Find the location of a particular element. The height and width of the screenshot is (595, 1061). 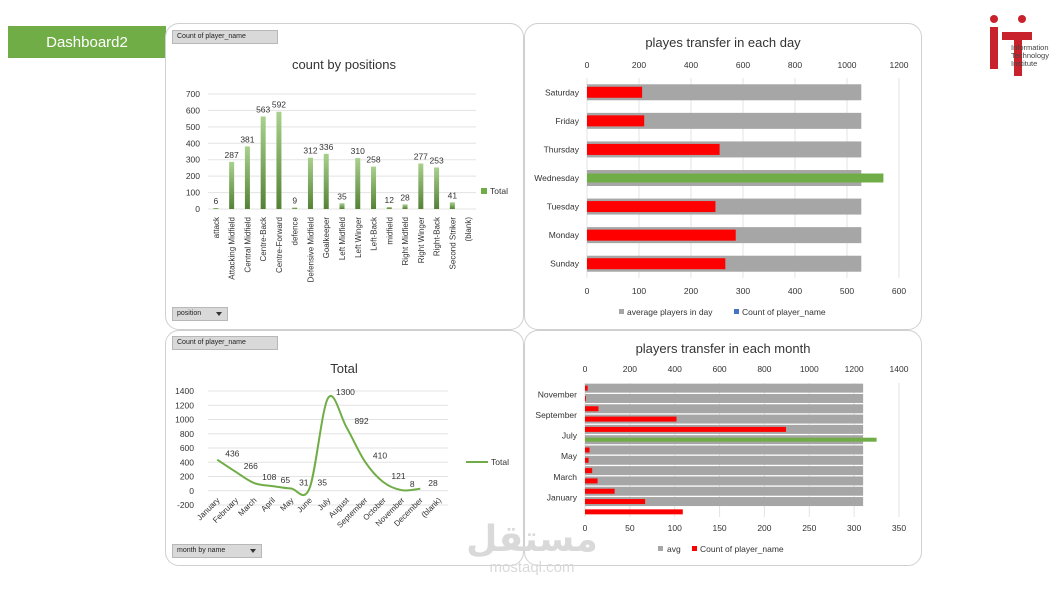

data-label: 563 is located at coordinates (263, 110).